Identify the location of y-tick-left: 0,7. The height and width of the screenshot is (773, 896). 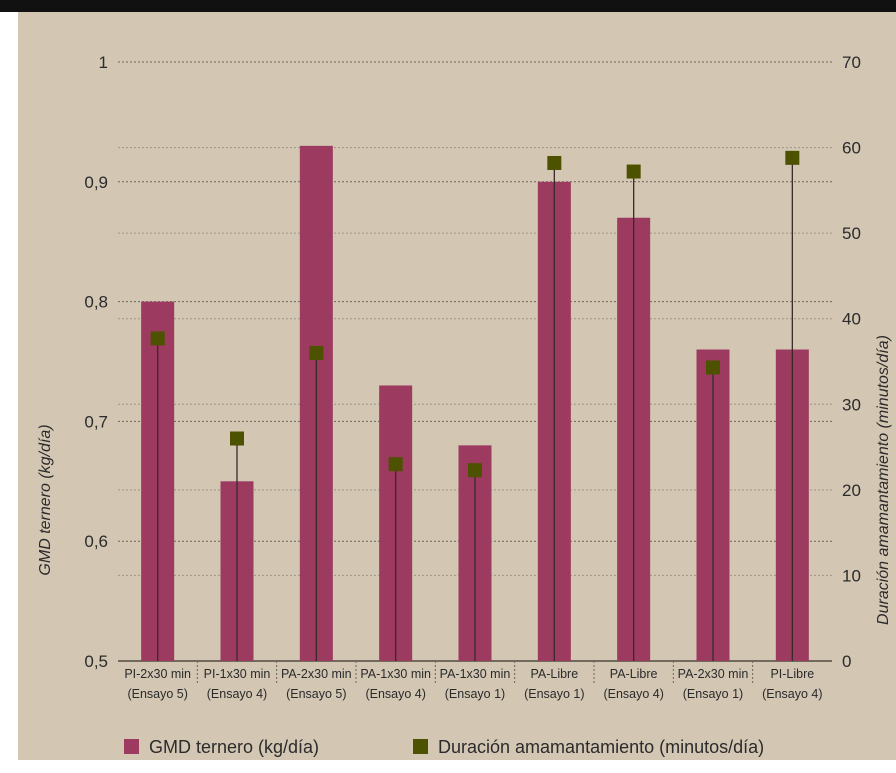
(96, 421).